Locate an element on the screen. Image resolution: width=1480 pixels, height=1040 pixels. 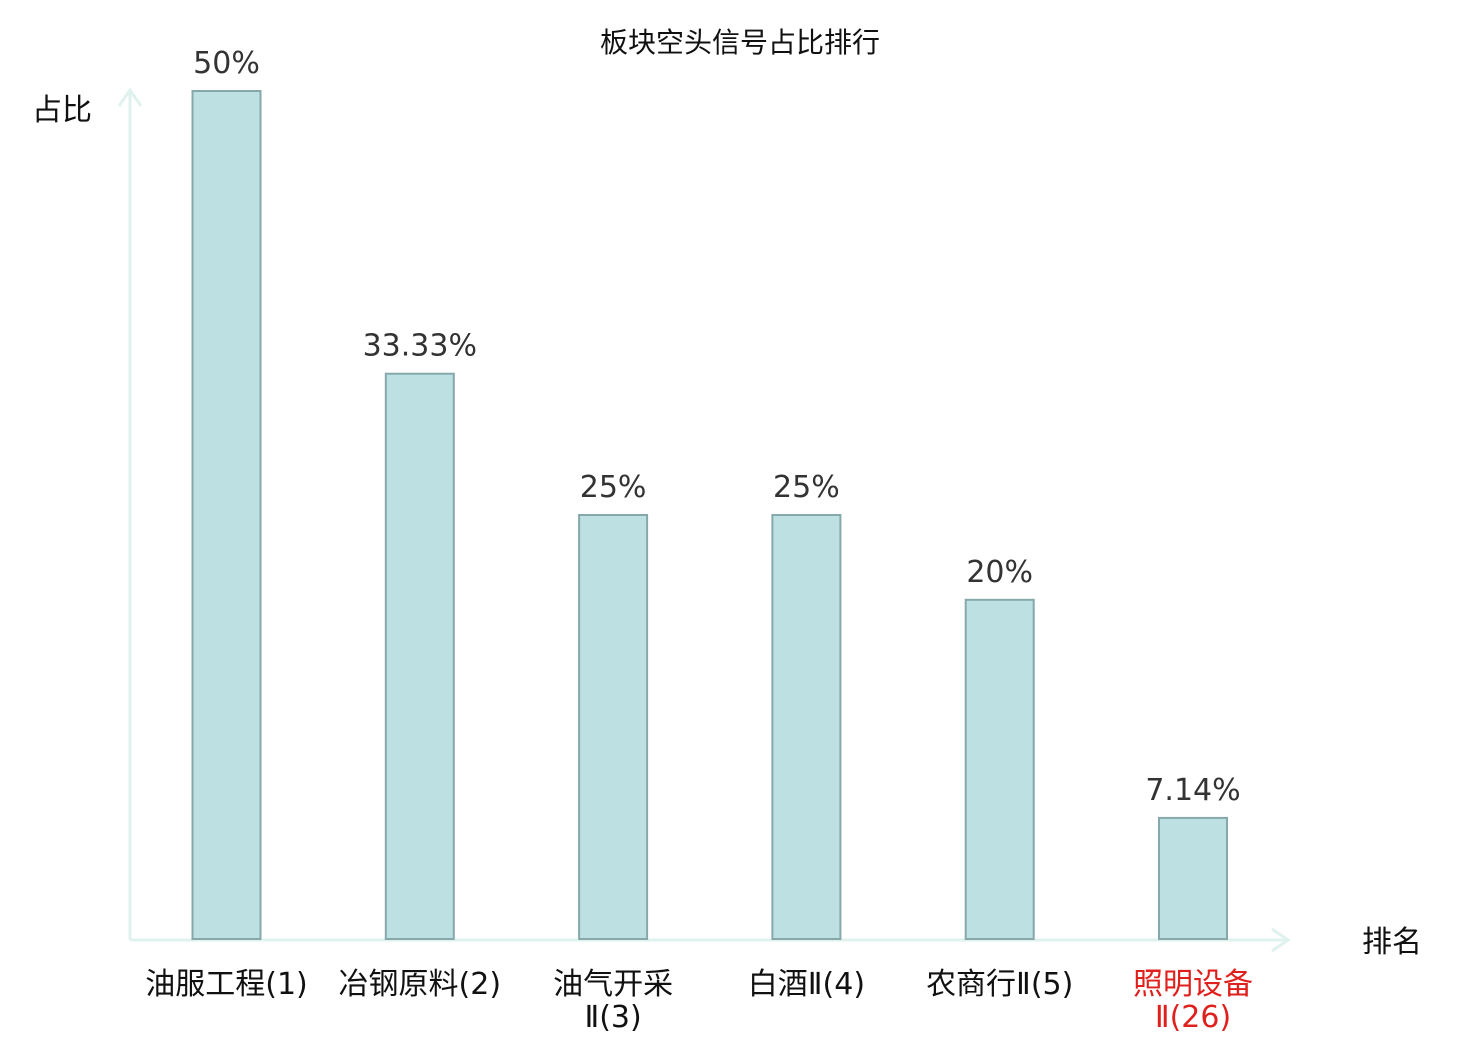
x-axis-arrow is located at coordinates (1281, 940).